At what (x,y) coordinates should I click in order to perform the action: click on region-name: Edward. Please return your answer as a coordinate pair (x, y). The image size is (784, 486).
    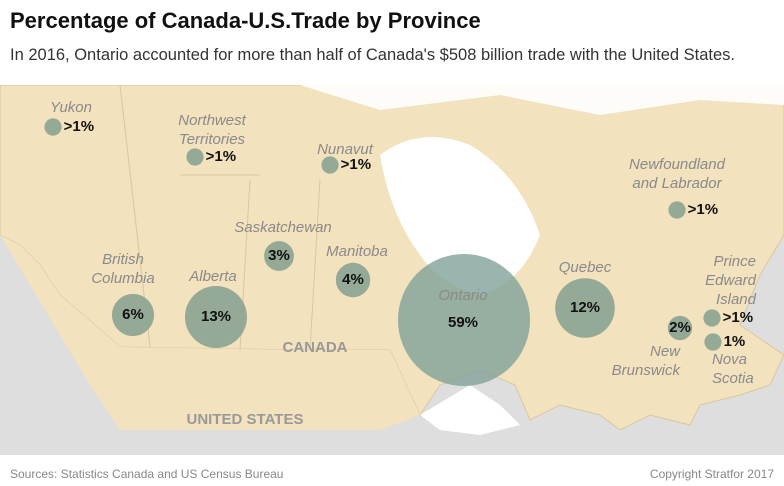
    Looking at the image, I should click on (731, 280).